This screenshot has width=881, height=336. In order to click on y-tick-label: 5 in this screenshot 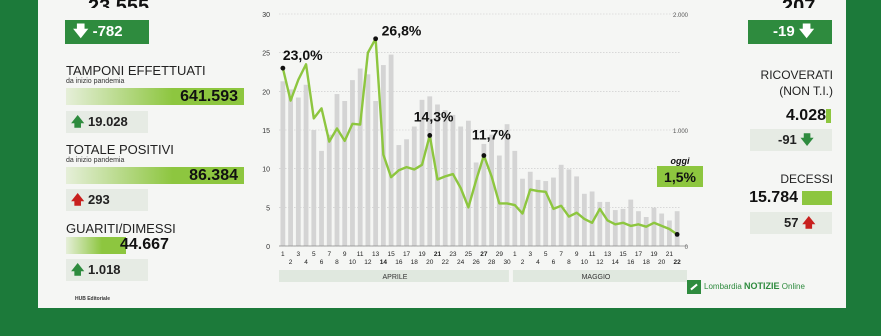, I will do `click(268, 208)`.